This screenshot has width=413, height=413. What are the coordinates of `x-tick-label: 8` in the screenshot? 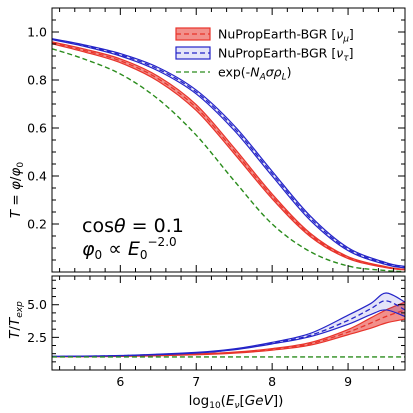 It's located at (272, 381).